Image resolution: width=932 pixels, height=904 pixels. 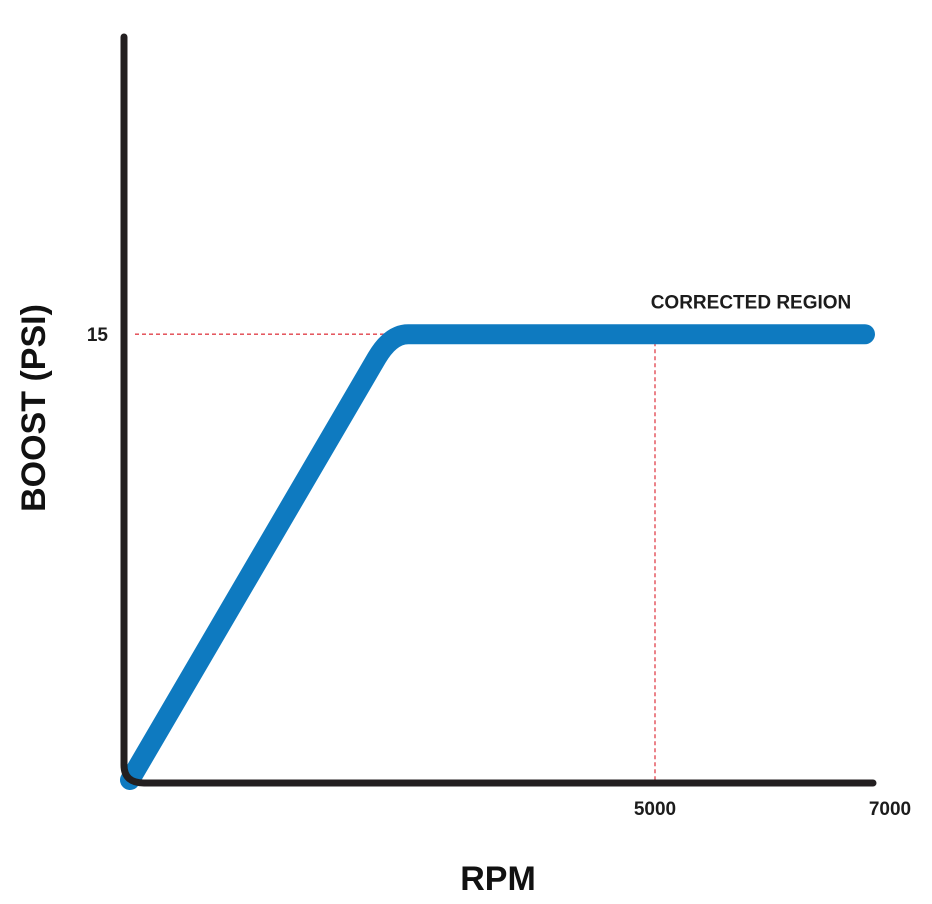 I want to click on x-tick-label: 5000, so click(x=655, y=809).